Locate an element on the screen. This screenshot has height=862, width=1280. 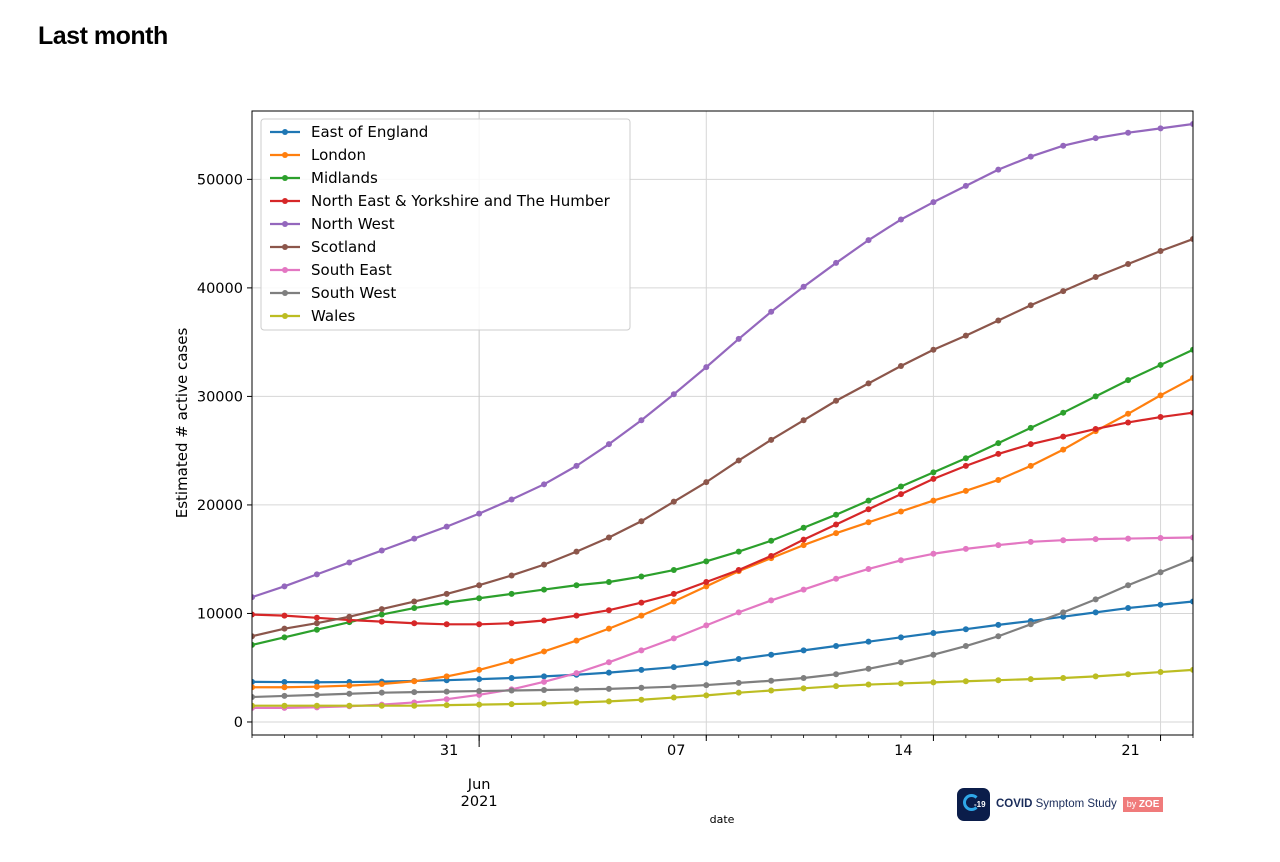
legend-item: East of England is located at coordinates (349, 132).